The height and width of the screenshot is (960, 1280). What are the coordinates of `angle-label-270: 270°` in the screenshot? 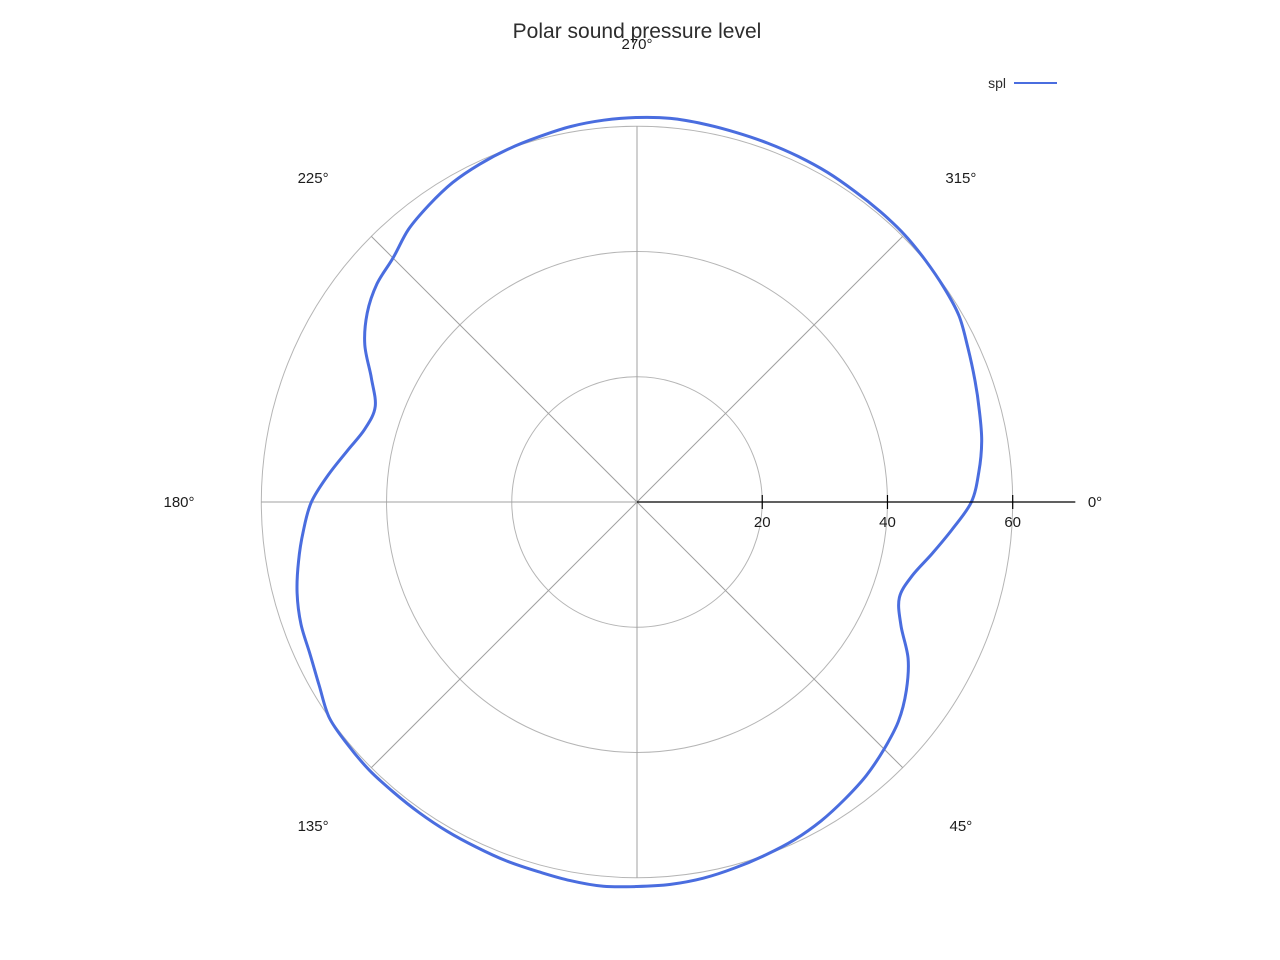 It's located at (636, 44).